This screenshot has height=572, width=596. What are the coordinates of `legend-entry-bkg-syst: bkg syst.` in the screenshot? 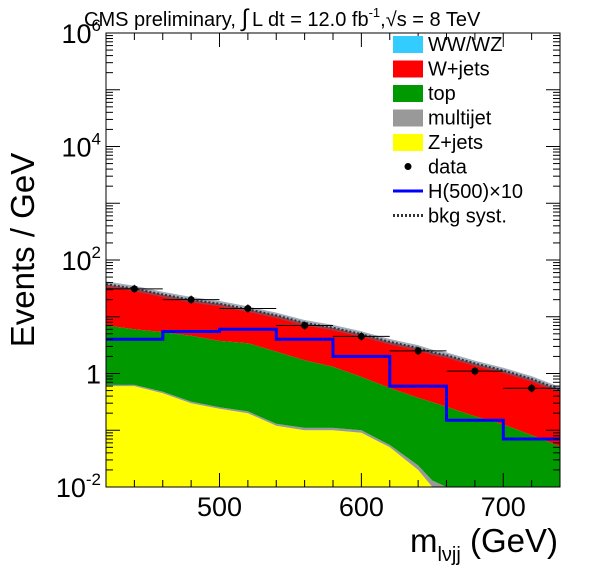 It's located at (450, 217).